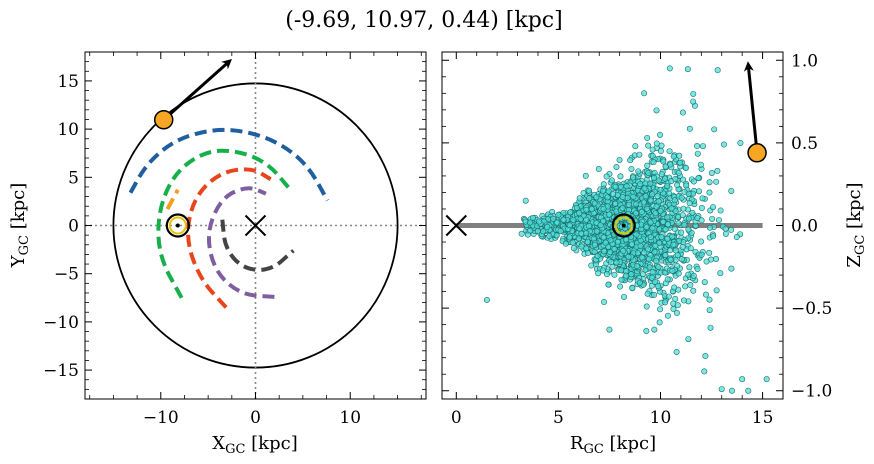 The width and height of the screenshot is (874, 464). I want to click on figure-title: (-9.69, 10.97, 0.44) [kpc], so click(423, 20).